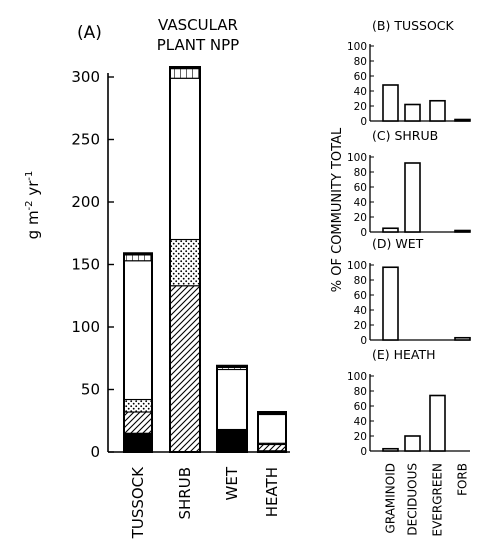 The width and height of the screenshot is (490, 554). Describe the element at coordinates (33, 190) in the screenshot. I see `ylabel-part-yr: yr` at that location.